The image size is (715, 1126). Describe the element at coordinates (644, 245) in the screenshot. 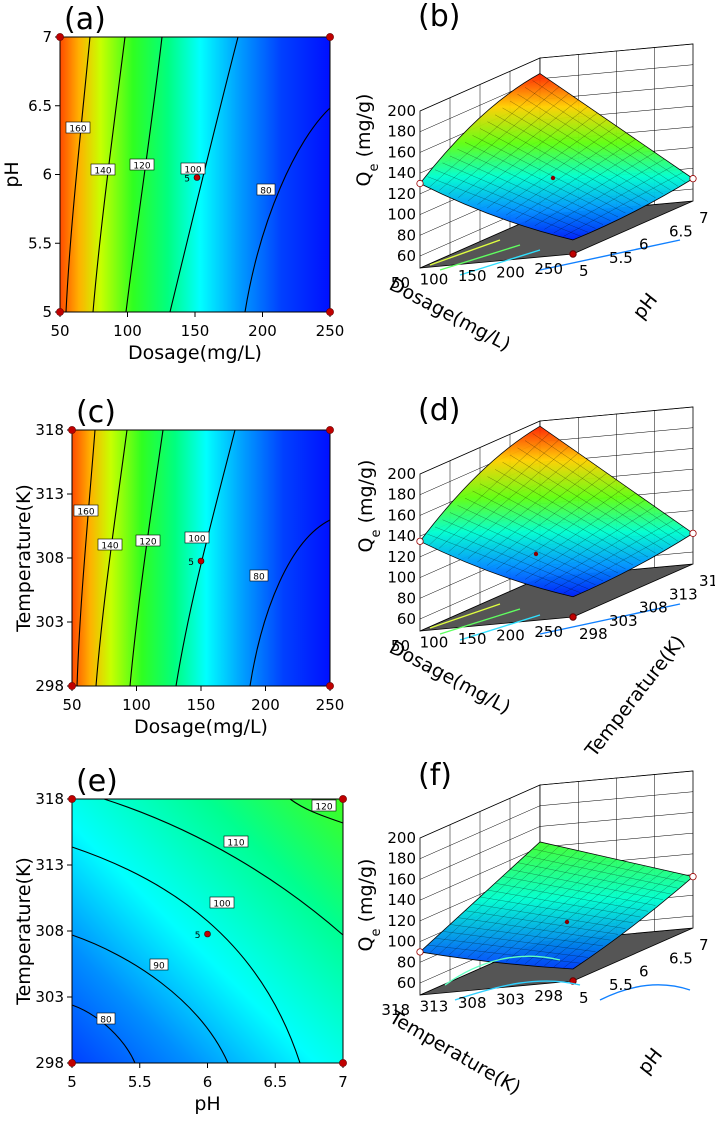

I see `y-tick-label: 6` at that location.